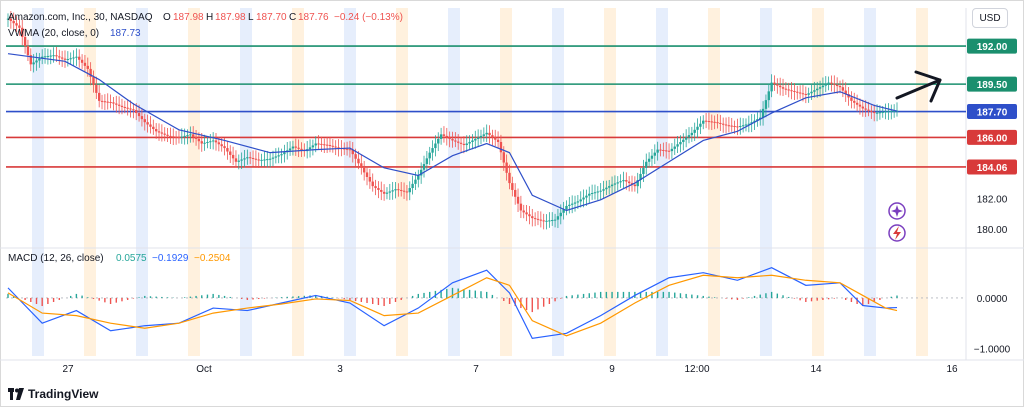 This screenshot has height=407, width=1024. I want to click on macd-line-value: −0.1929, so click(170, 258).